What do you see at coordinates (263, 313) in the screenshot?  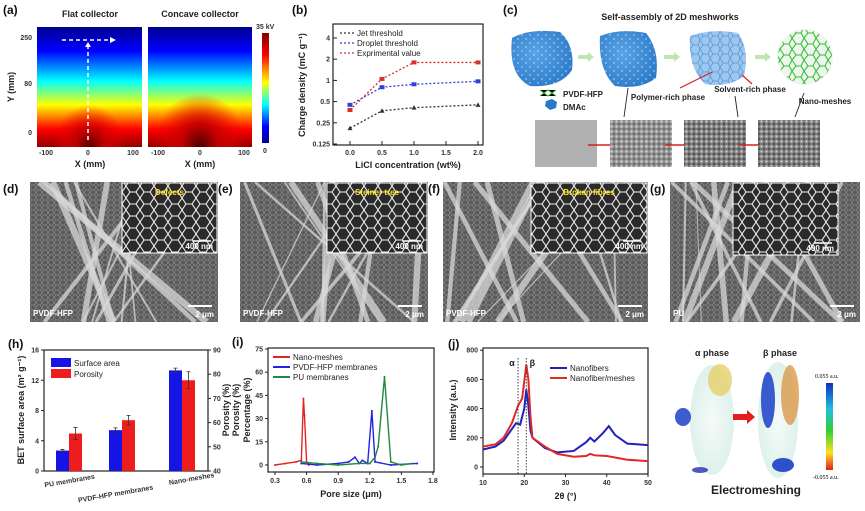 I see `material-label: PVDF-HFP` at bounding box center [263, 313].